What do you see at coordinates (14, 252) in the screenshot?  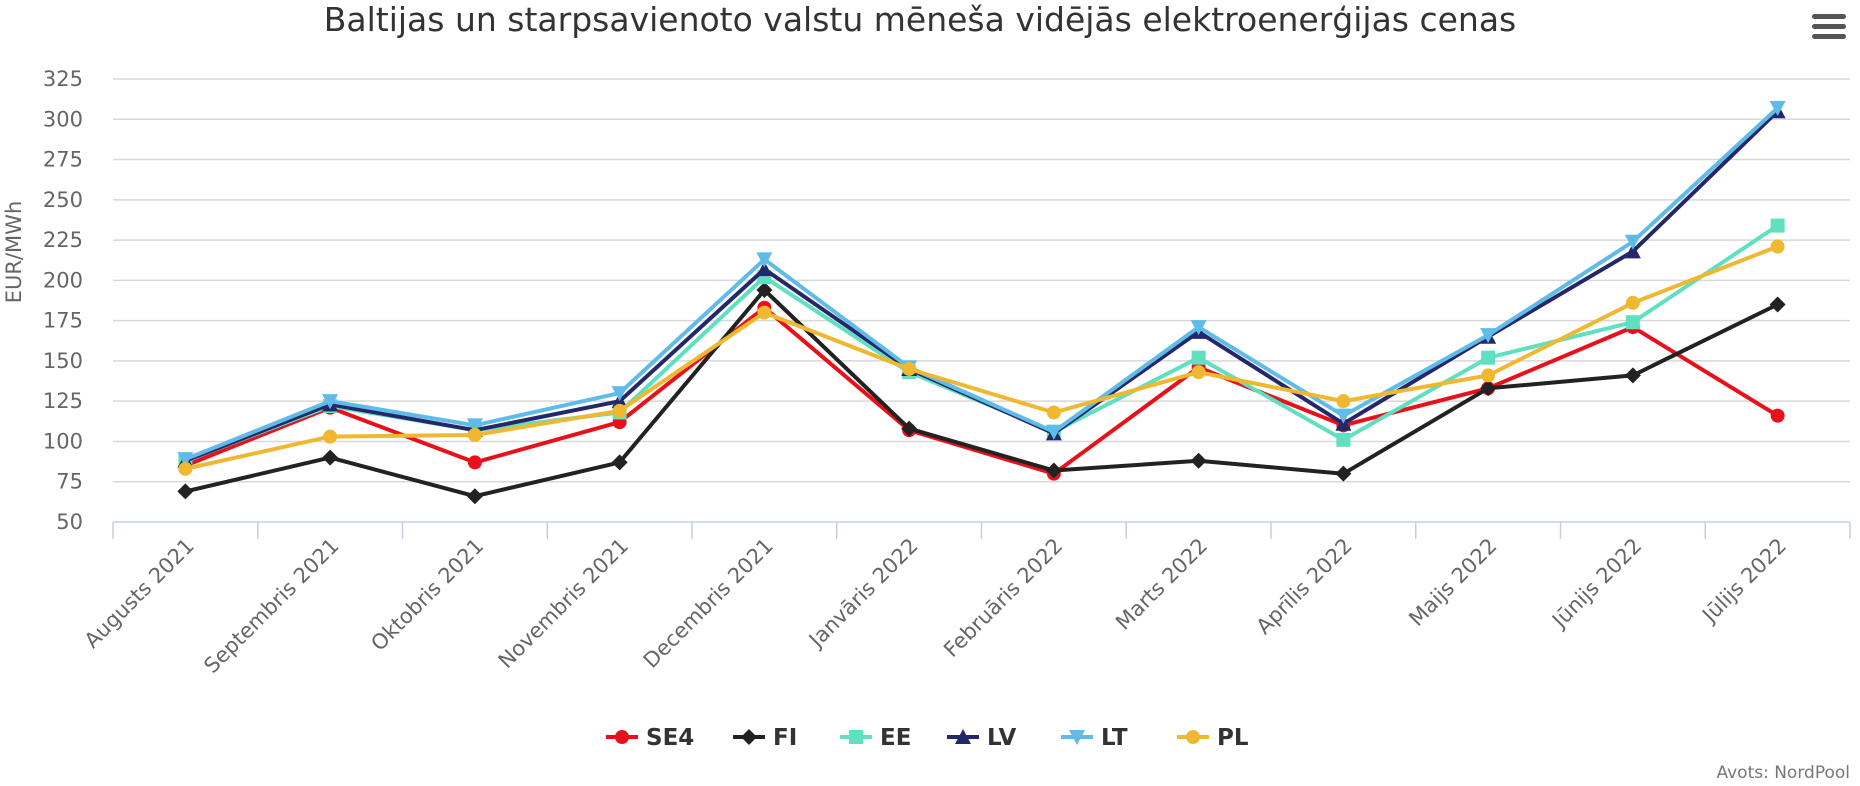 I see `y-axis-label: EUR/MWh` at bounding box center [14, 252].